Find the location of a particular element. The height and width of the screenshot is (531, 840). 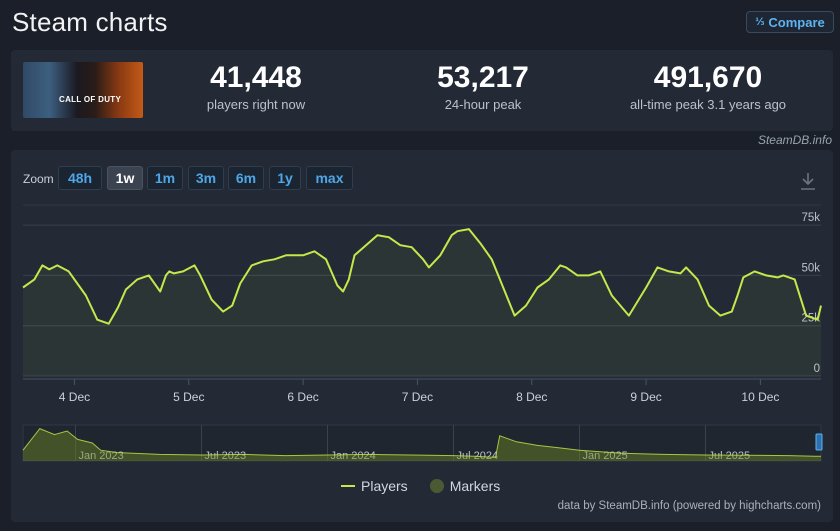

x-tick-label: 8 Dec is located at coordinates (531, 397).